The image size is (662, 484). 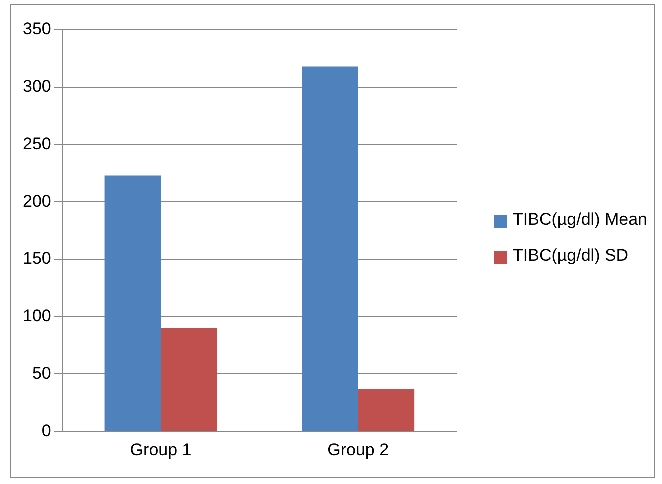 What do you see at coordinates (37, 144) in the screenshot?
I see `y-tick-label: 250` at bounding box center [37, 144].